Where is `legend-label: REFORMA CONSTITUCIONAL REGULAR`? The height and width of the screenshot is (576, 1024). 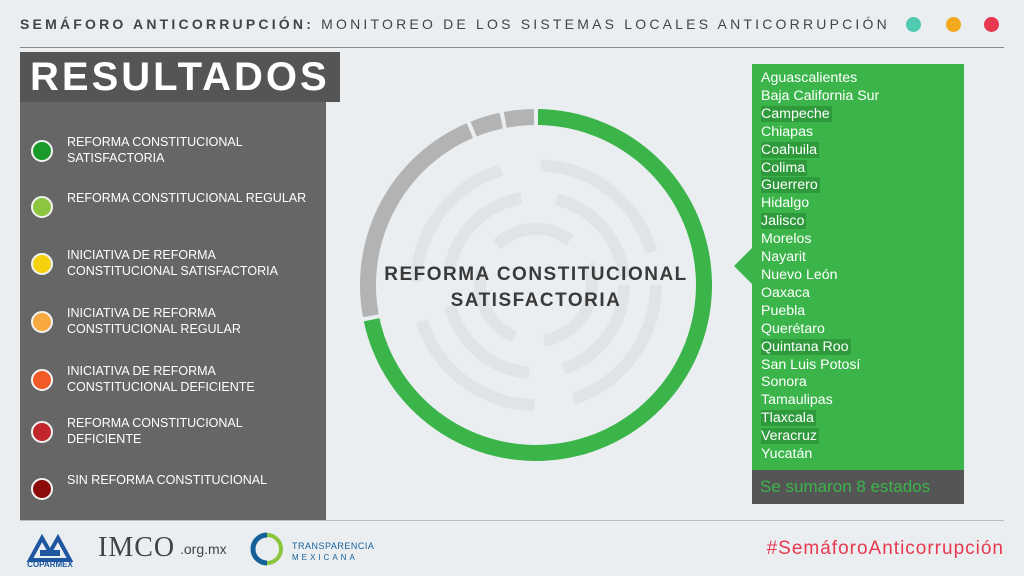
legend-label: REFORMA CONSTITUCIONAL REGULAR is located at coordinates (187, 198).